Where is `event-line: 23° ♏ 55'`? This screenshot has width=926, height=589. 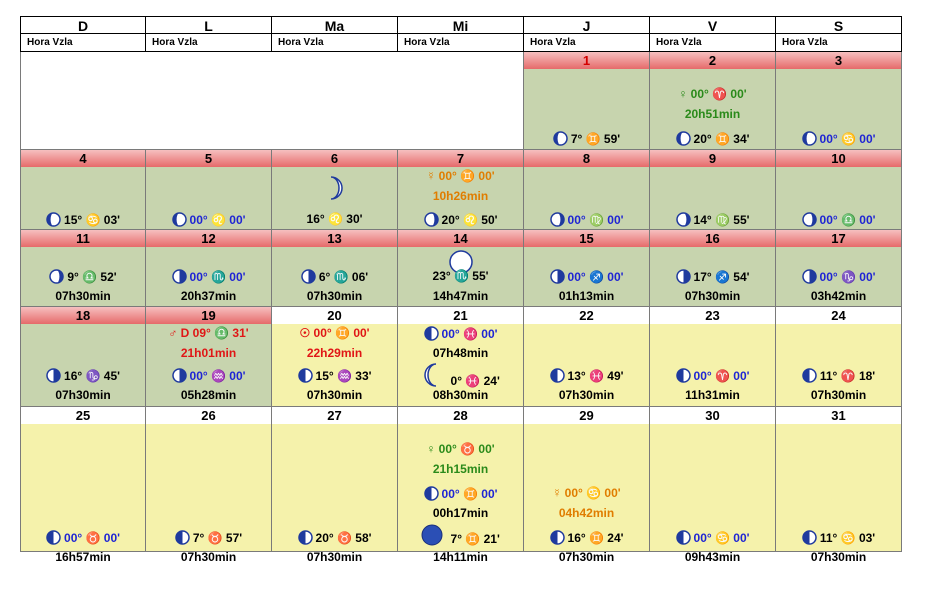 event-line: 23° ♏ 55' is located at coordinates (460, 276).